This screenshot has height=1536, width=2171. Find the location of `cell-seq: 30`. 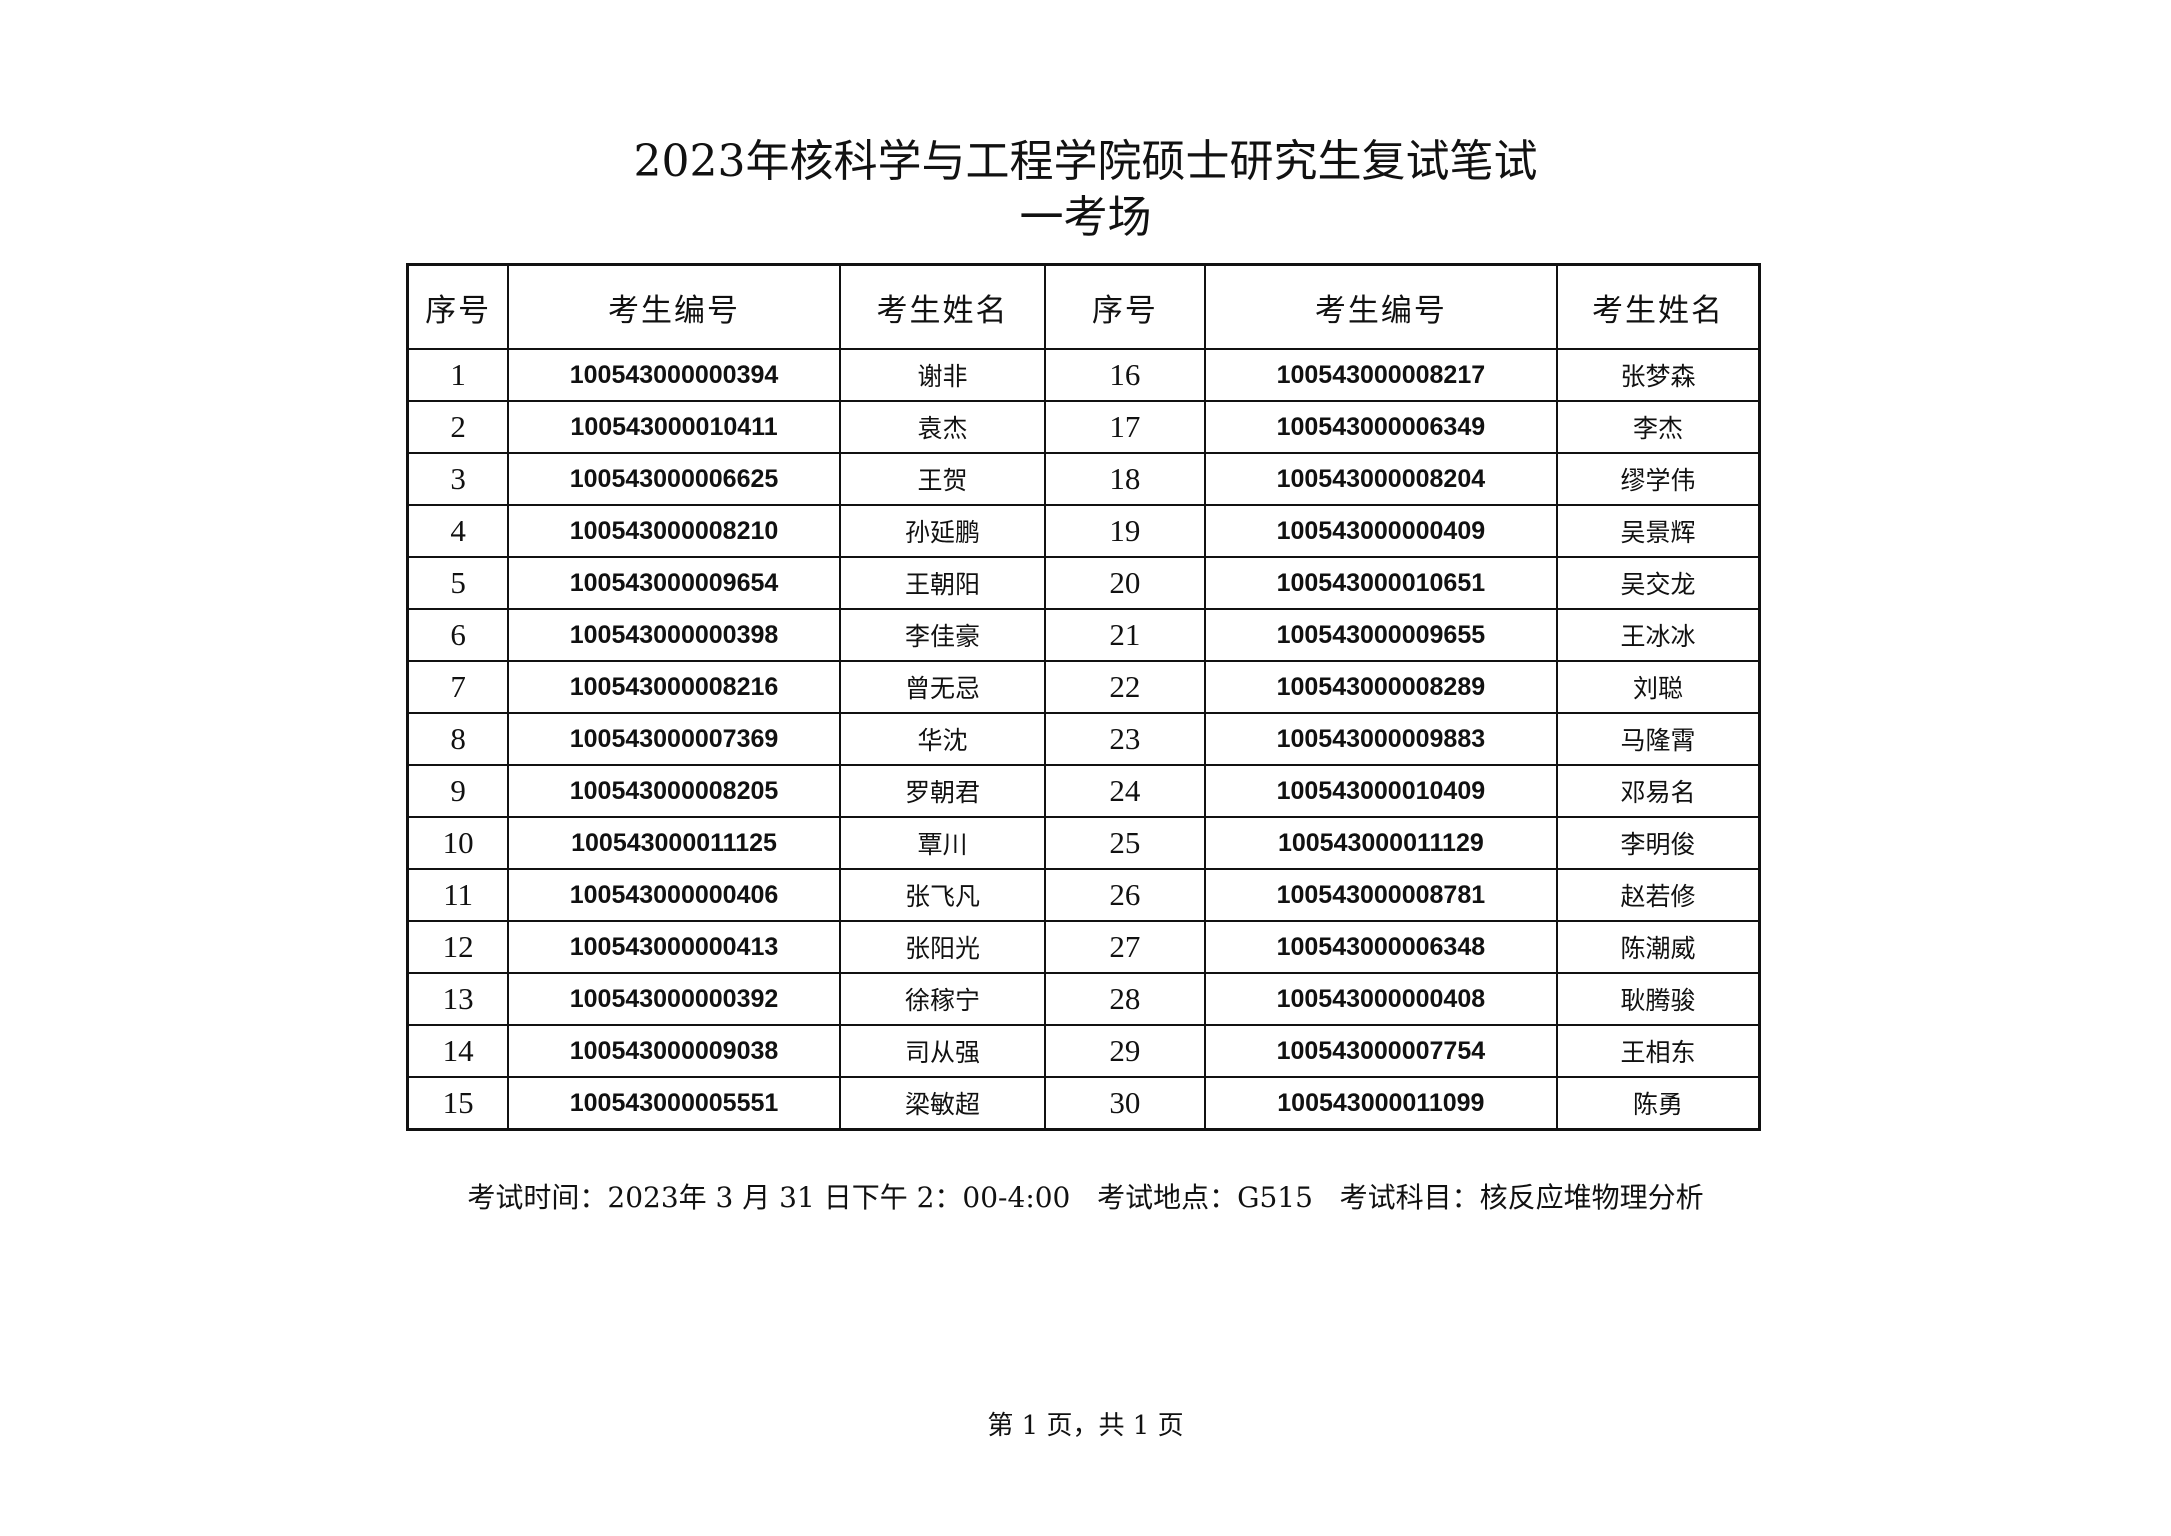

cell-seq: 30 is located at coordinates (1125, 1103).